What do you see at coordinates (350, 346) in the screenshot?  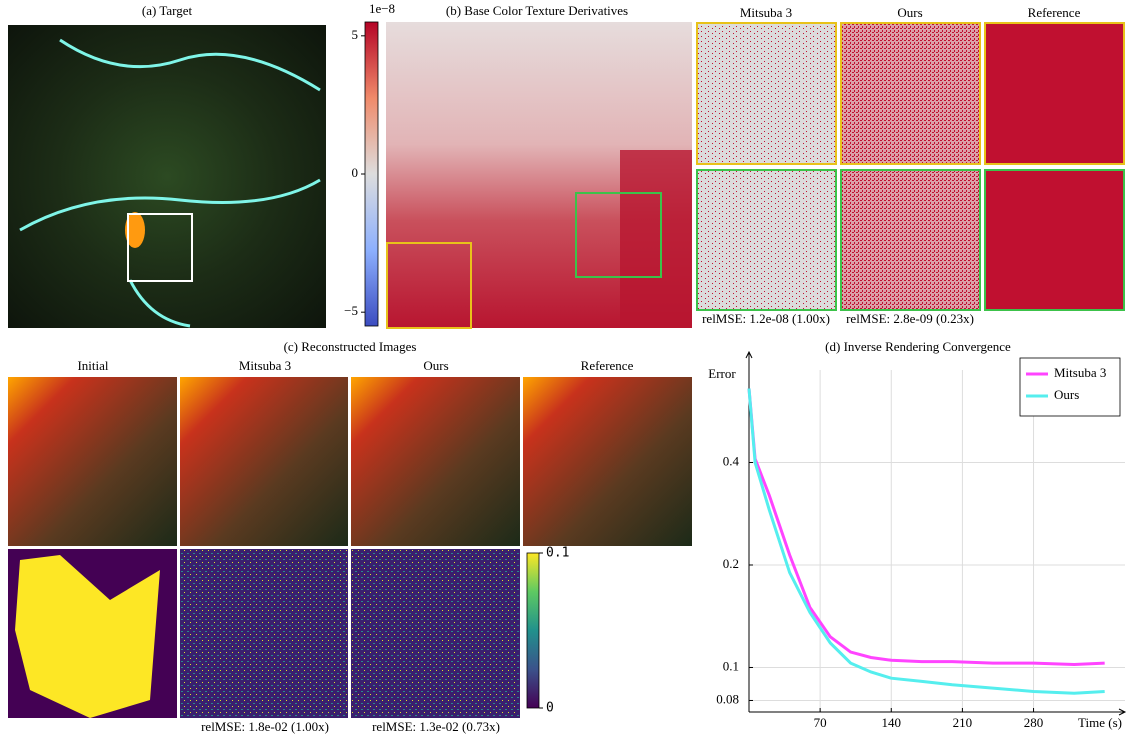 I see `panel-title: (c) Reconstructed Images` at bounding box center [350, 346].